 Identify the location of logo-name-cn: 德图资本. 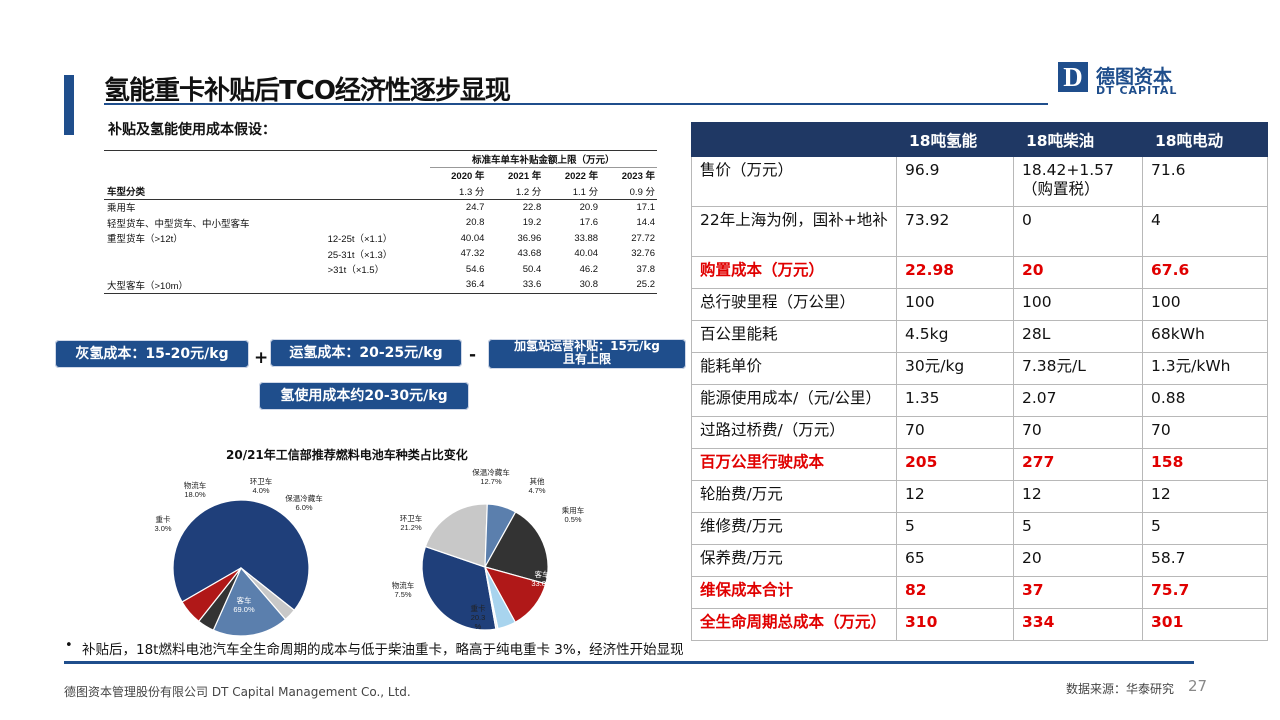
(1134, 77).